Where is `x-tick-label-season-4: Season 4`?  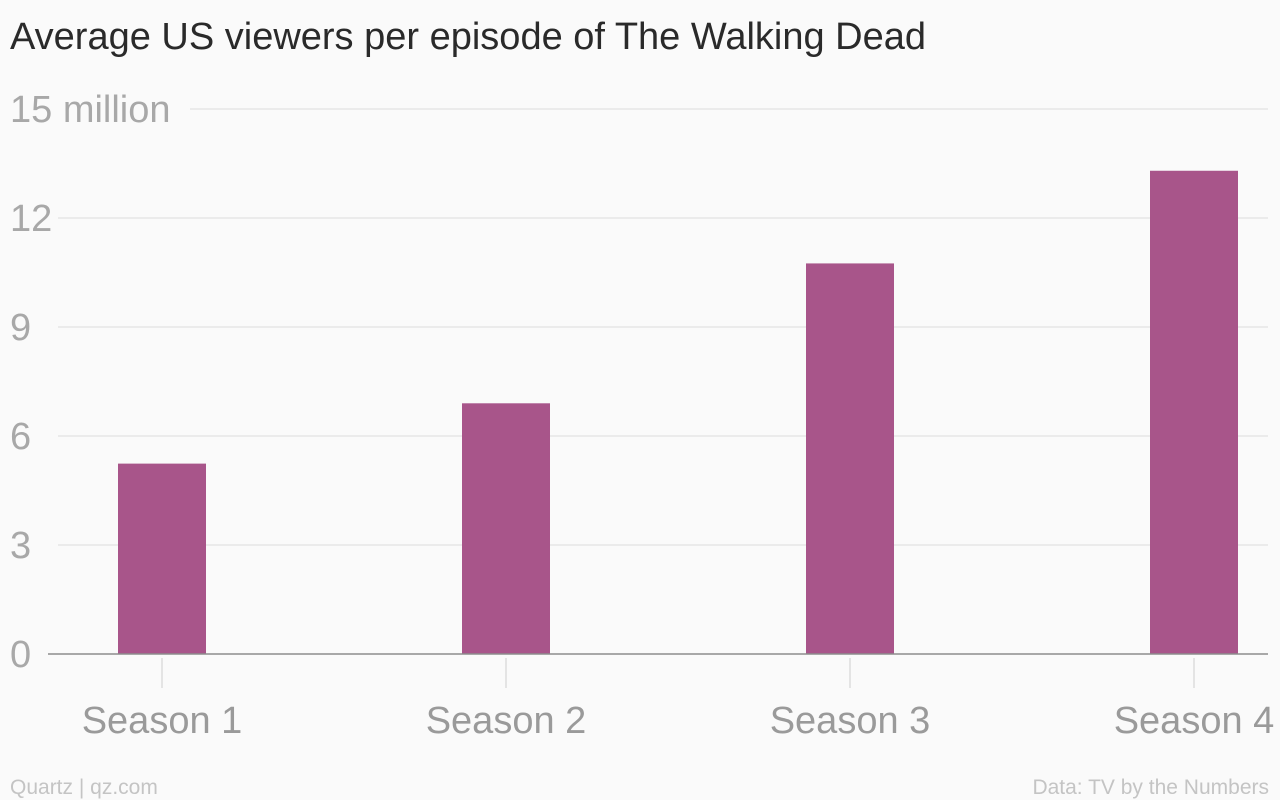 x-tick-label-season-4: Season 4 is located at coordinates (1194, 721).